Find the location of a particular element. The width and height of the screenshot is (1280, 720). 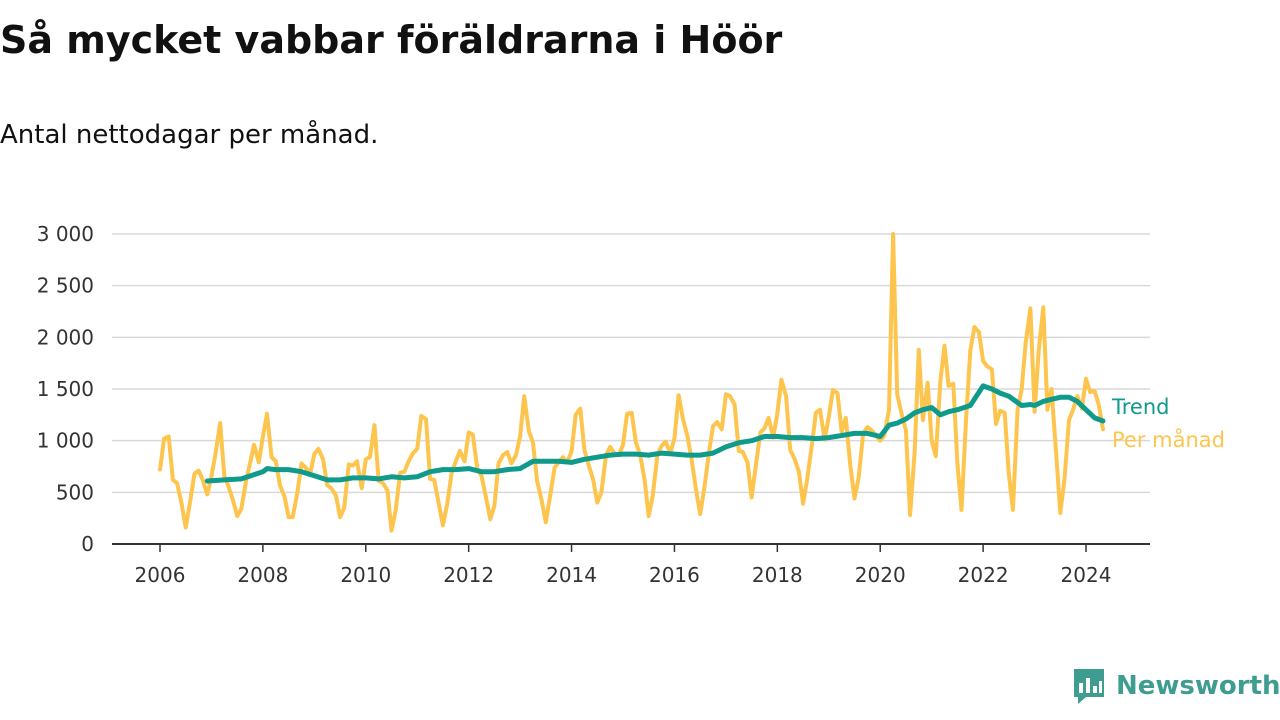

y-tick-label: 2 500 is located at coordinates (65, 286).